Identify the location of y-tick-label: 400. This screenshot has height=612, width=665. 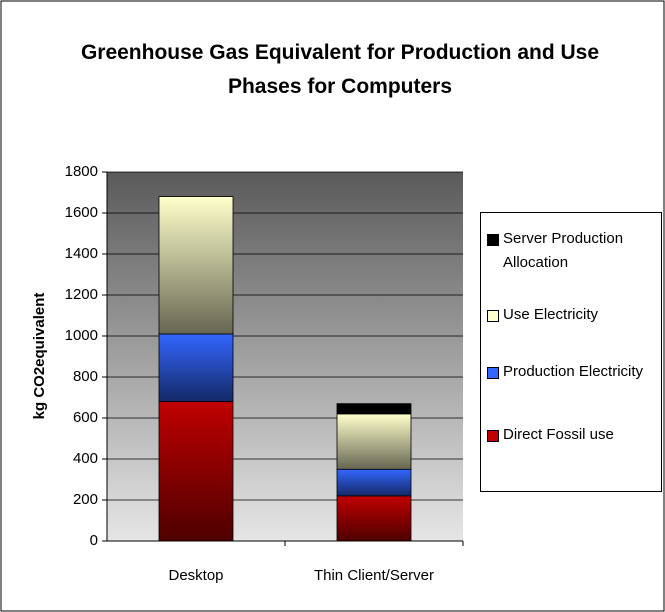
(85, 458).